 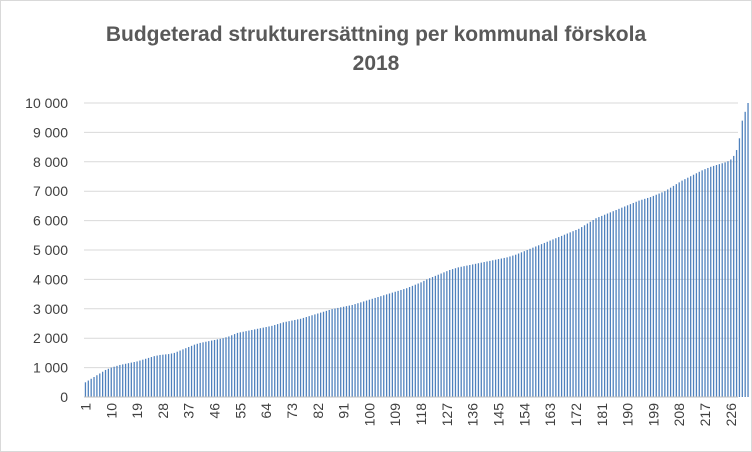 What do you see at coordinates (369, 415) in the screenshot?
I see `x-tick-label: 100` at bounding box center [369, 415].